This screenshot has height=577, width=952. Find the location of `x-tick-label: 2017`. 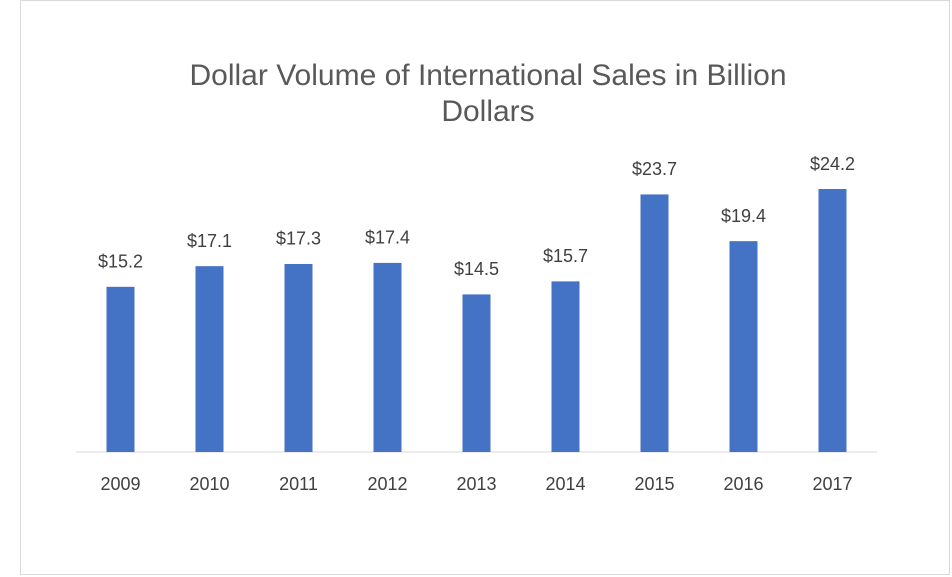

x-tick-label: 2017 is located at coordinates (832, 484).